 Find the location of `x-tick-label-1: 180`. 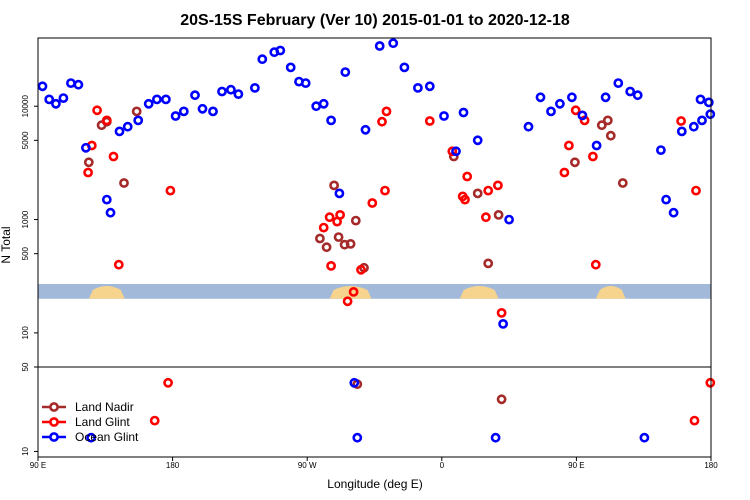

x-tick-label-1: 180 is located at coordinates (173, 465).